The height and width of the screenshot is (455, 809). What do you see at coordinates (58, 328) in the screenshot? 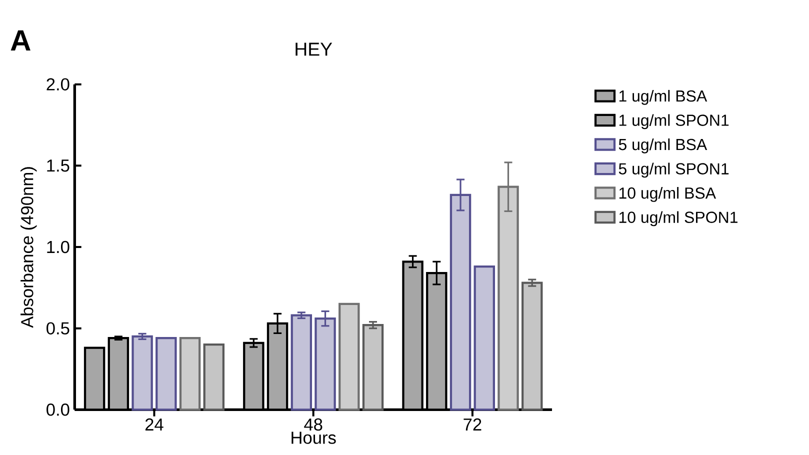
I see `y-tick-label: 0.5` at bounding box center [58, 328].